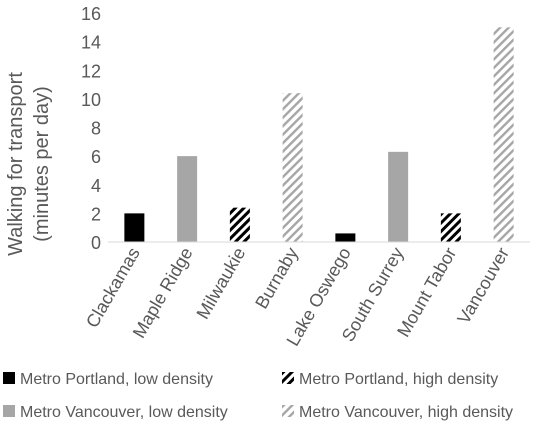  I want to click on x-tick-label: Vancouver, so click(483, 285).